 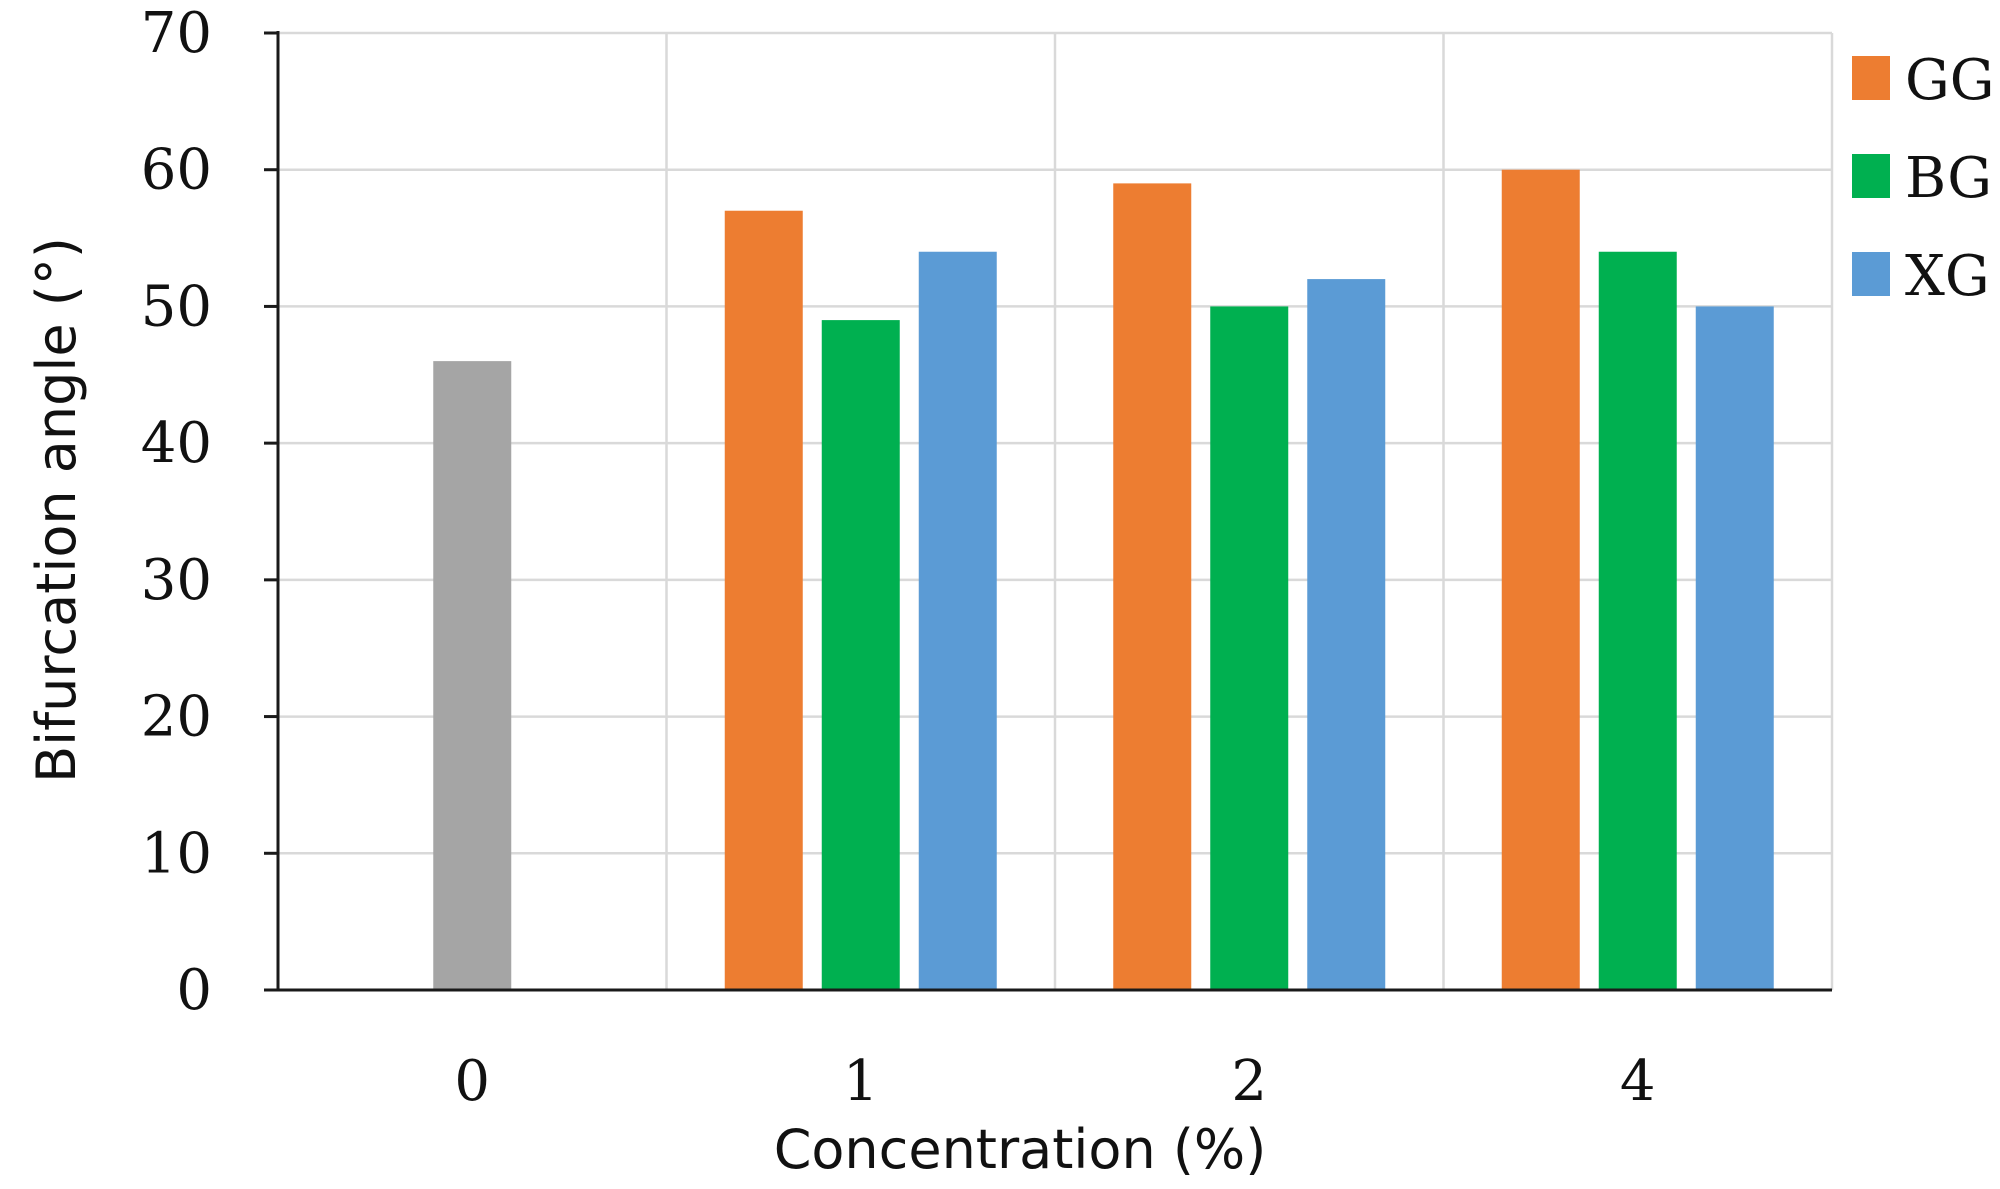 I want to click on x-axis-title: Concentration (%), so click(x=1020, y=1149).